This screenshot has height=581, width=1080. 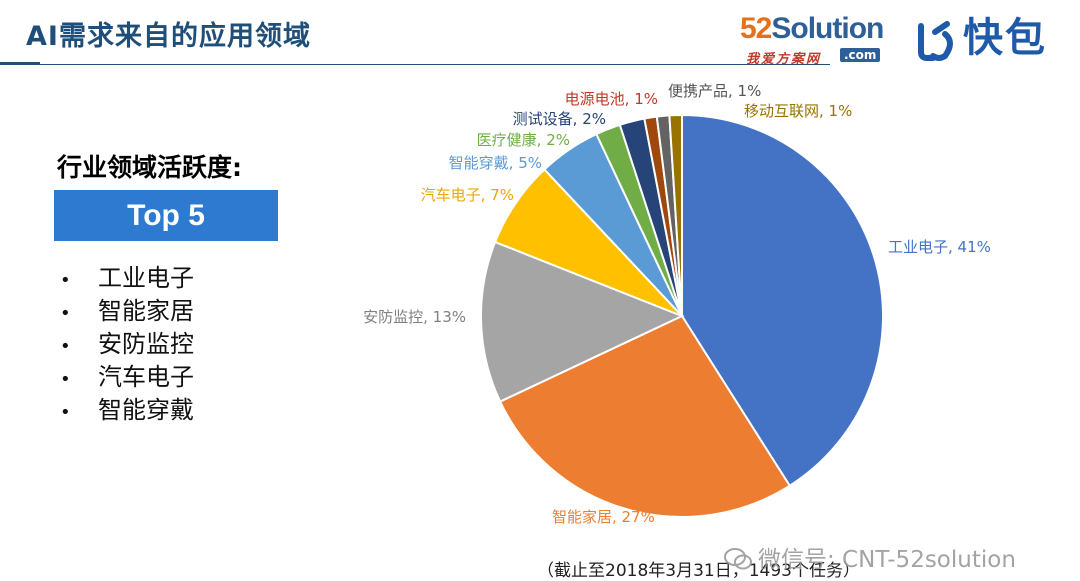 What do you see at coordinates (559, 119) in the screenshot?
I see `pie-slice-label: 测试设备, 2%` at bounding box center [559, 119].